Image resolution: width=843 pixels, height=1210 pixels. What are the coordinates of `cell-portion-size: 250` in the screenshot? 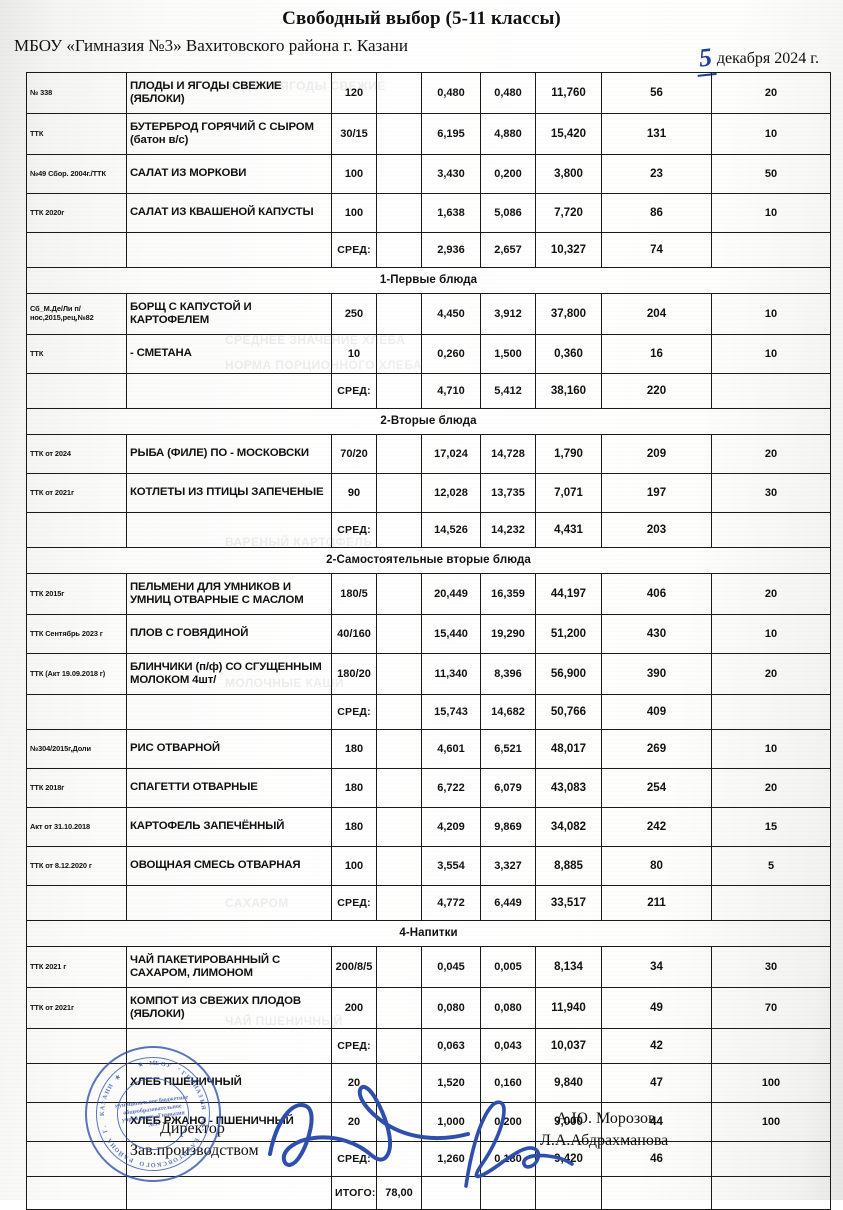 It's located at (354, 314).